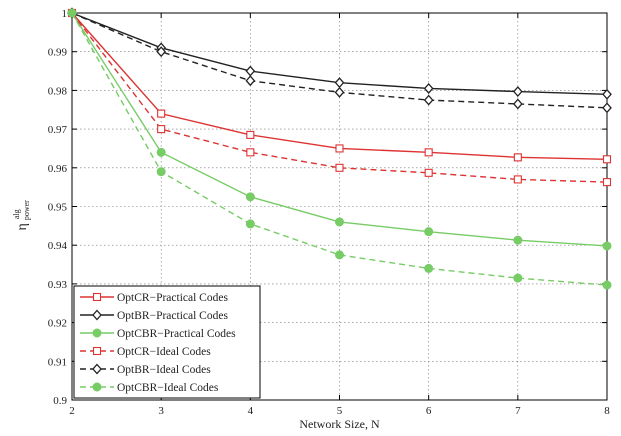 The height and width of the screenshot is (436, 621). Describe the element at coordinates (172, 298) in the screenshot. I see `legend-label: OptCR−Practical Codes` at that location.